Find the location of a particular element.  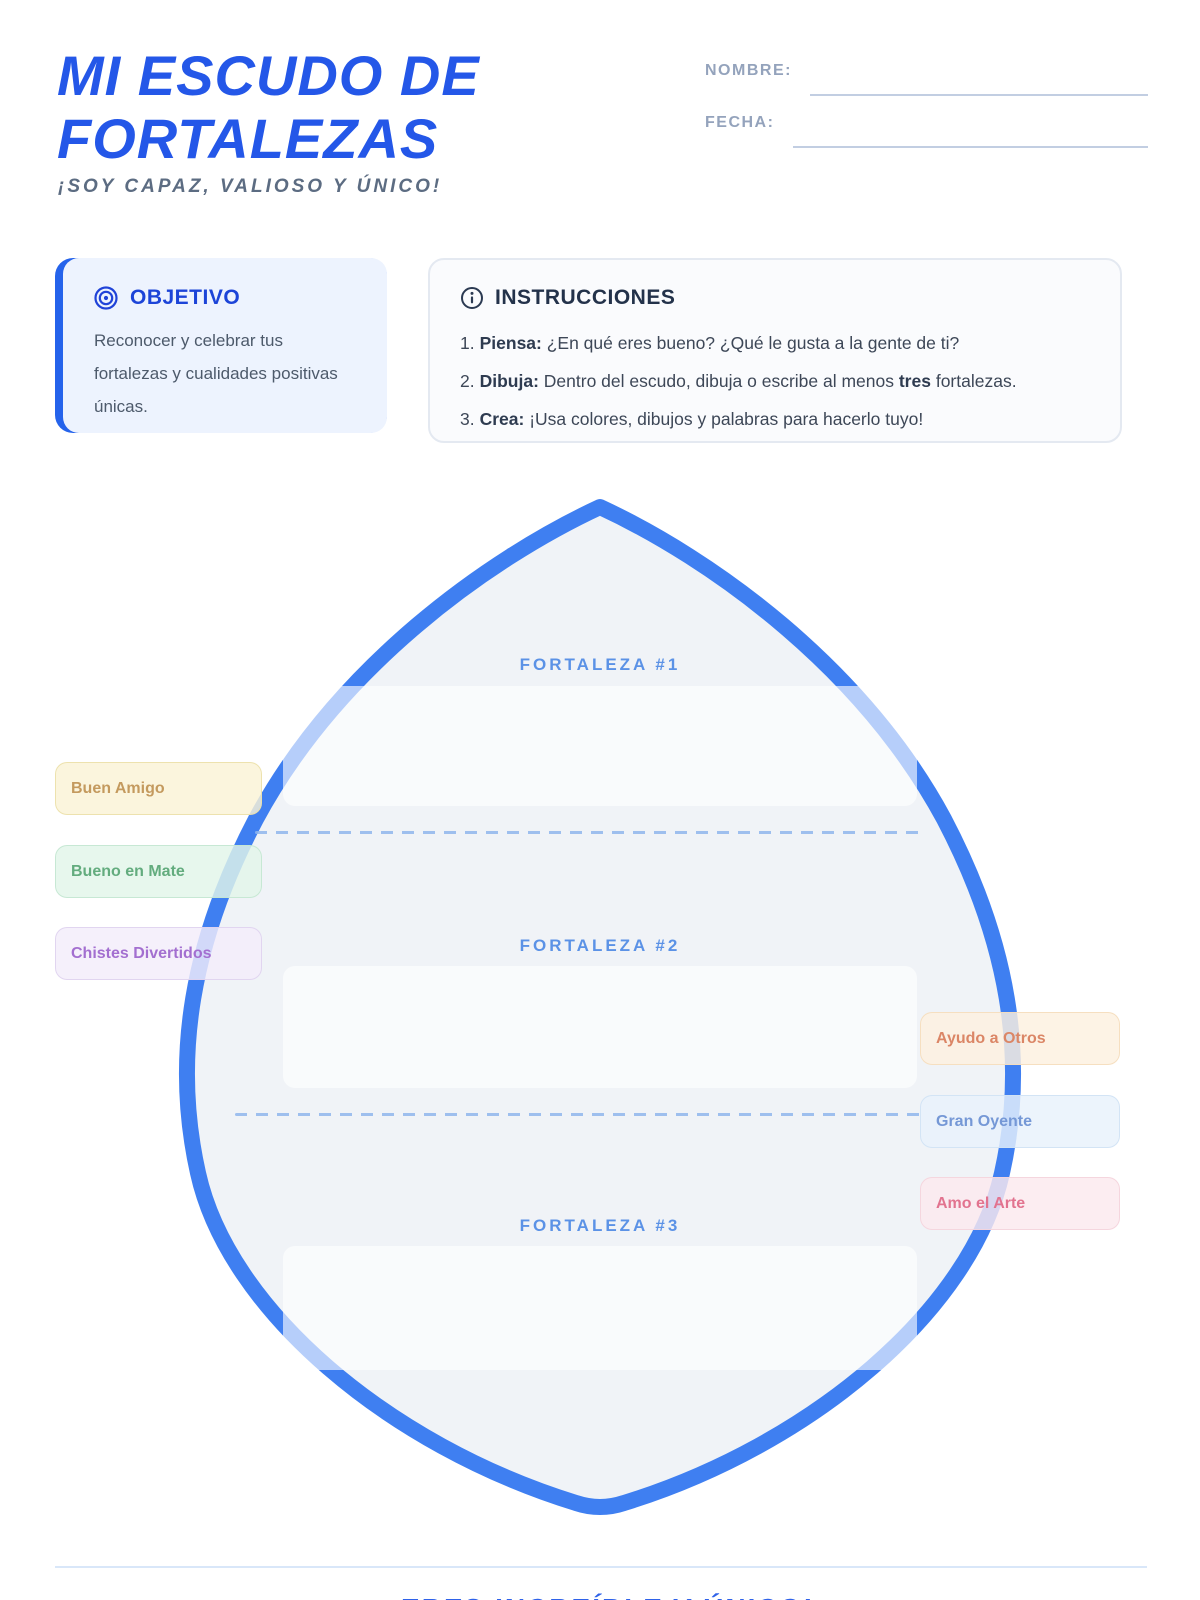

tag-chistes-divertidos: Chistes Divertidos is located at coordinates (158, 953).